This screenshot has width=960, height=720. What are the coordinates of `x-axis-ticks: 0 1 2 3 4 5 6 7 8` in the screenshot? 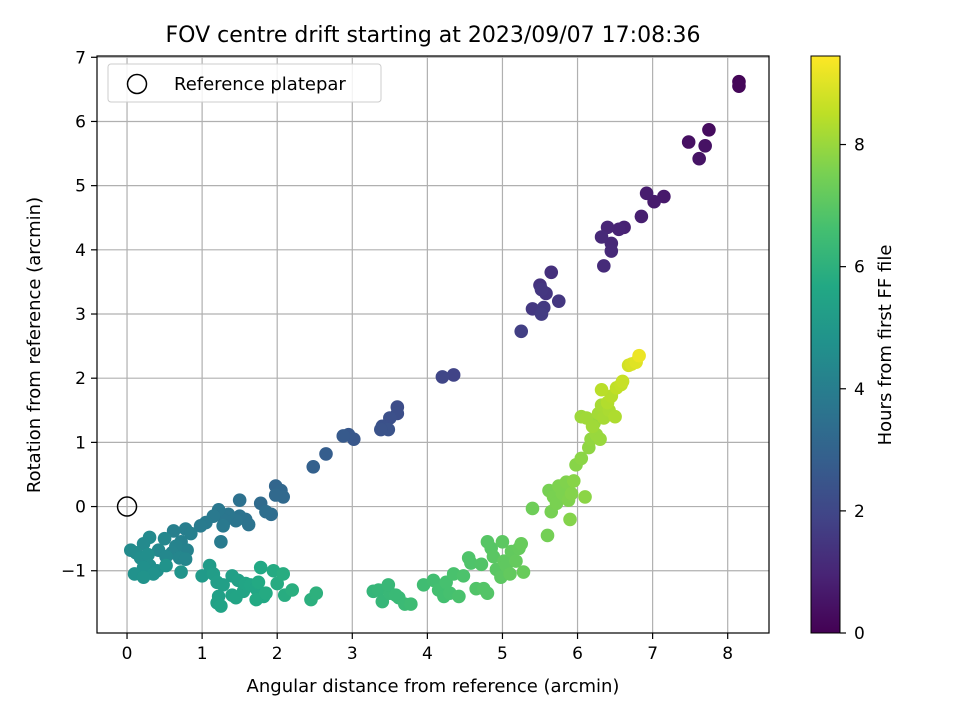 It's located at (427, 648).